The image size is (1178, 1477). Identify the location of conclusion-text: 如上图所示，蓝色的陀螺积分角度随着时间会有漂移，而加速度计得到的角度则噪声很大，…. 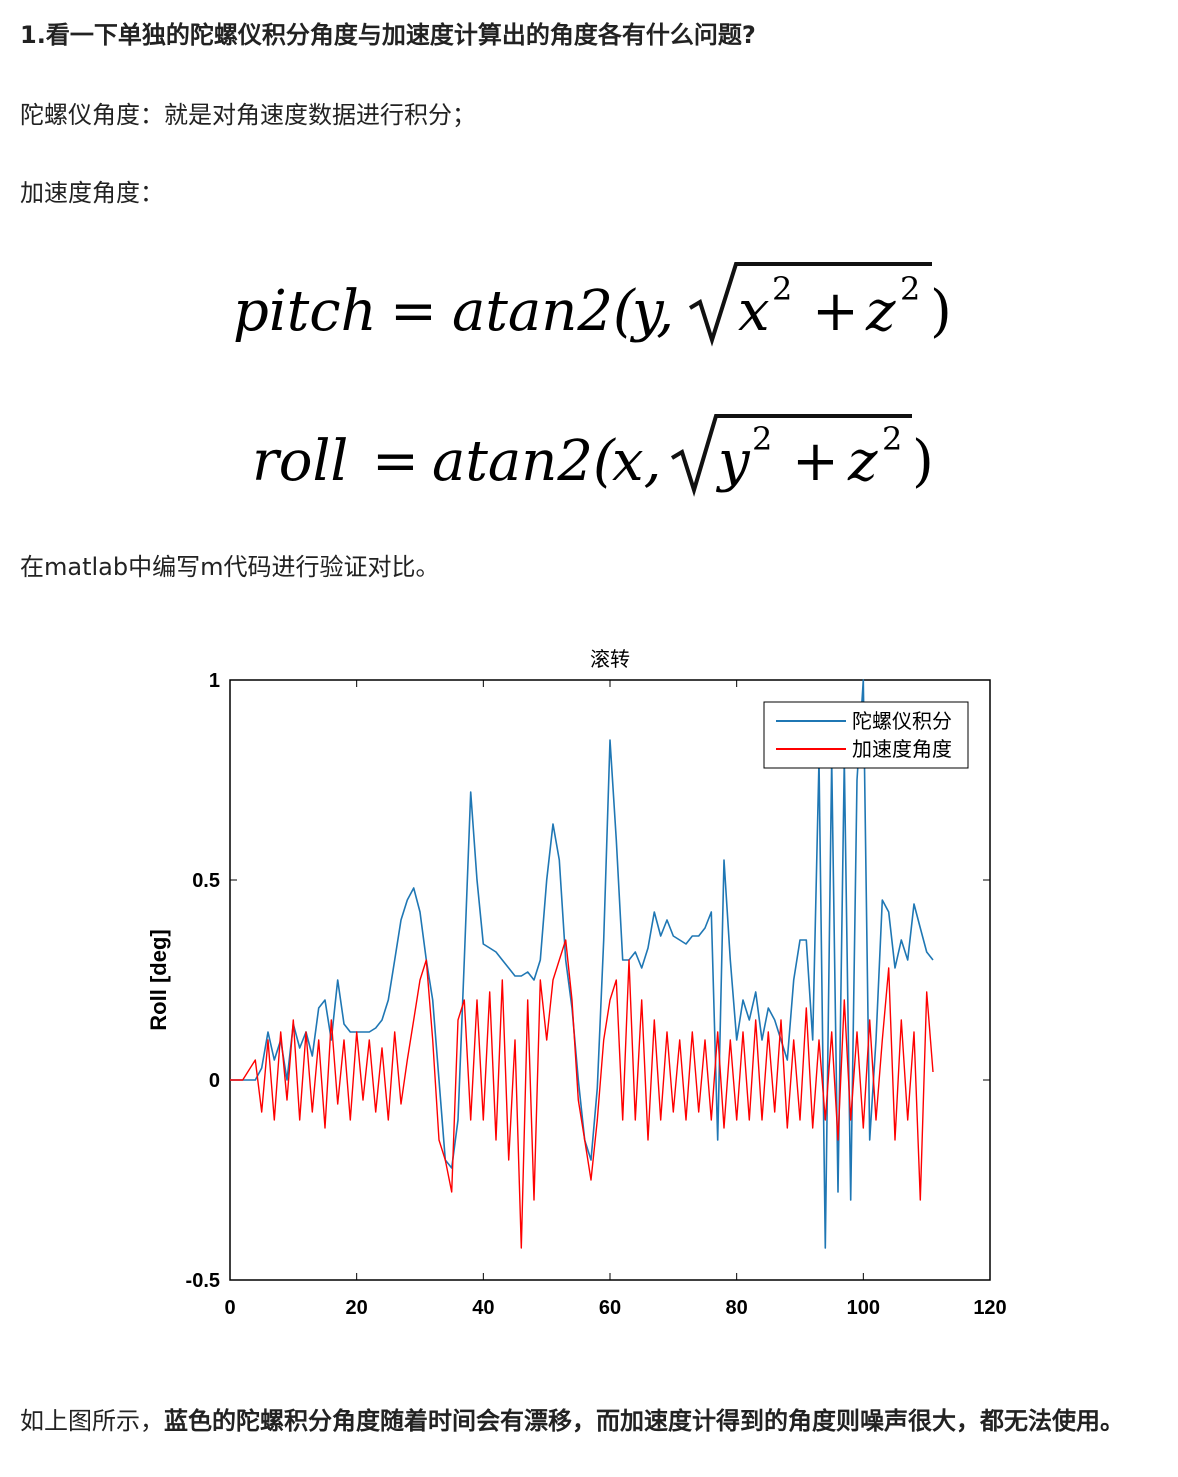
(590, 1421).